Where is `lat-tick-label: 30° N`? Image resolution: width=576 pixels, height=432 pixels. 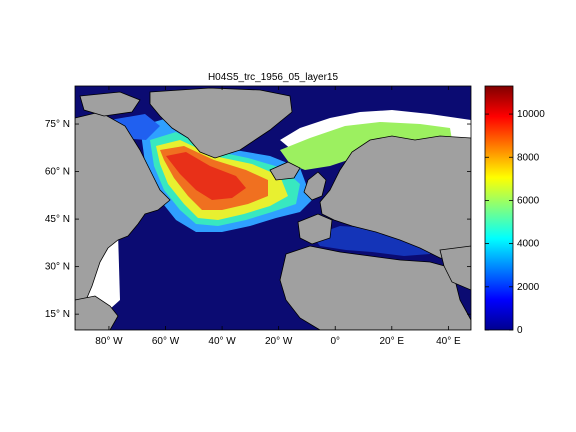
lat-tick-label: 30° N is located at coordinates (57, 267).